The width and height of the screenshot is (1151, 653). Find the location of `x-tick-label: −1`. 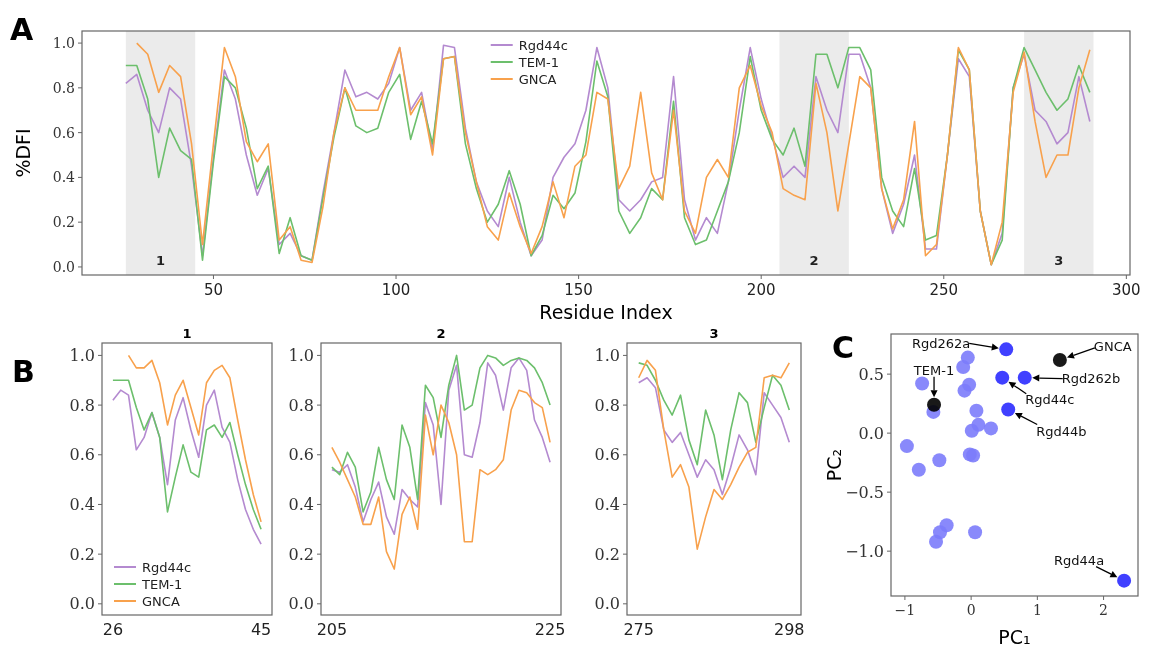

x-tick-label: −1 is located at coordinates (905, 610).